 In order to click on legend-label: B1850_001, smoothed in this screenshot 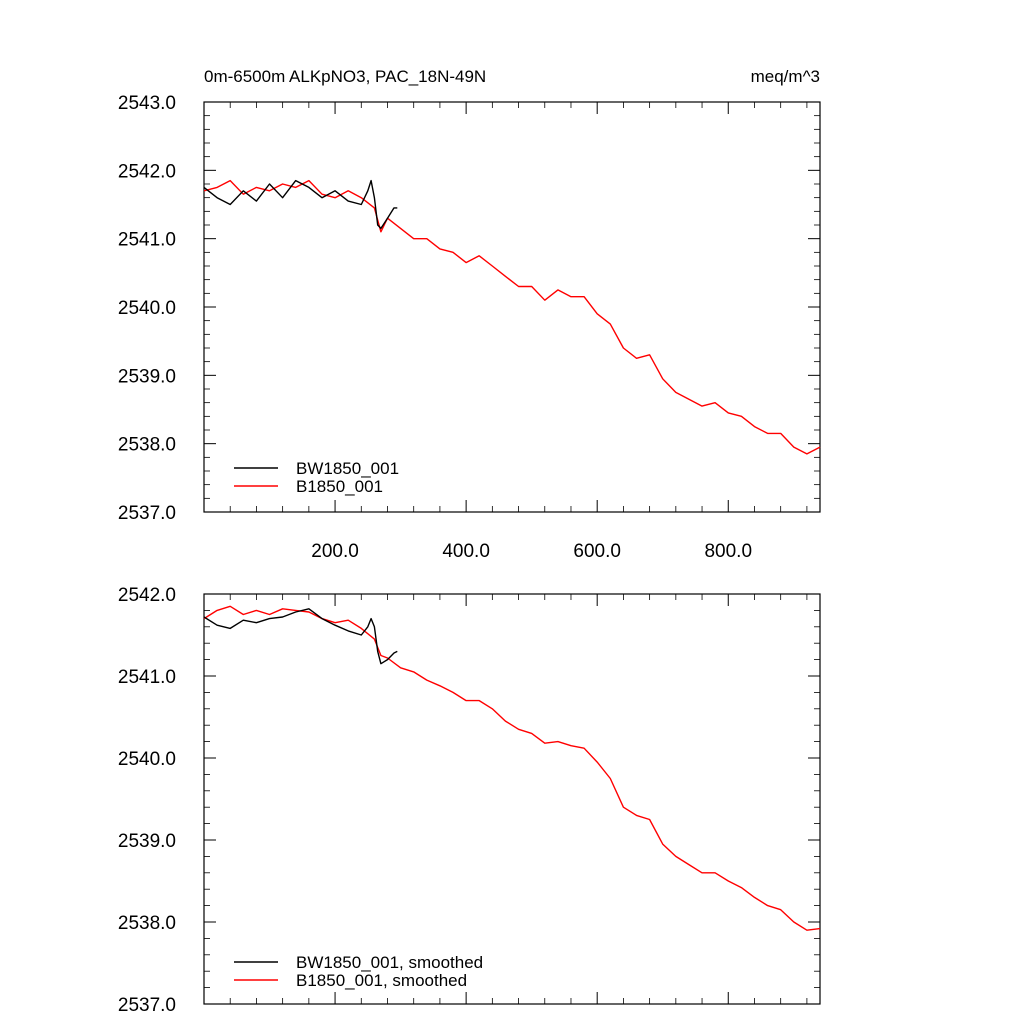, I will do `click(381, 980)`.